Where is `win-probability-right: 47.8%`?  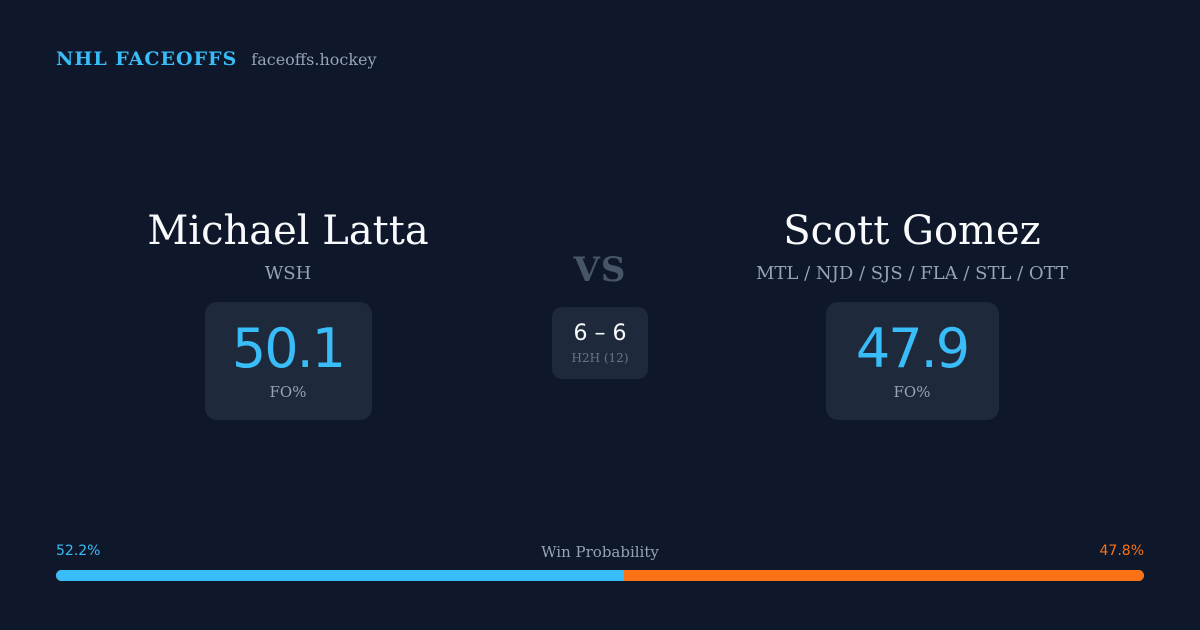
win-probability-right: 47.8% is located at coordinates (1121, 551).